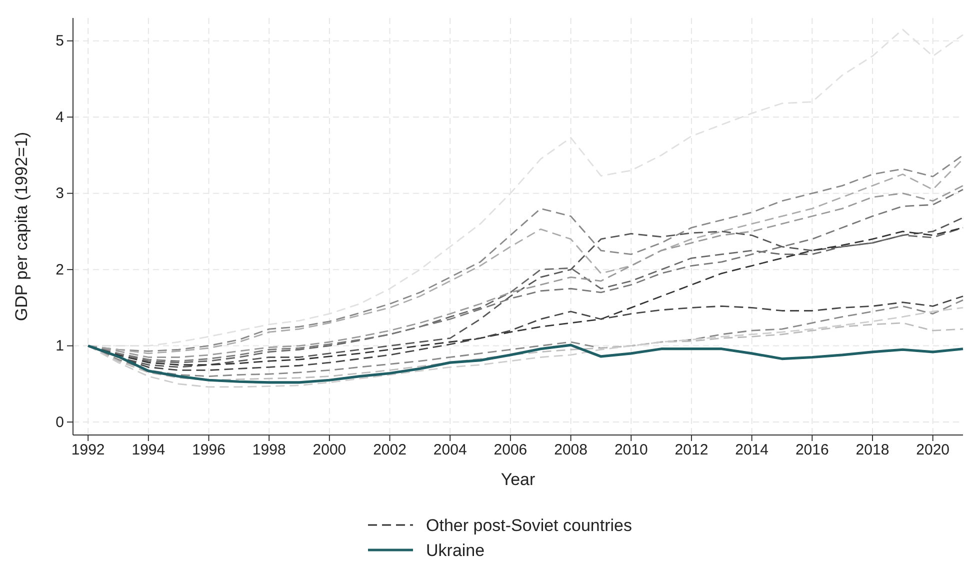 This screenshot has height=561, width=966. Describe the element at coordinates (60, 346) in the screenshot. I see `y-tick-label: 1` at that location.